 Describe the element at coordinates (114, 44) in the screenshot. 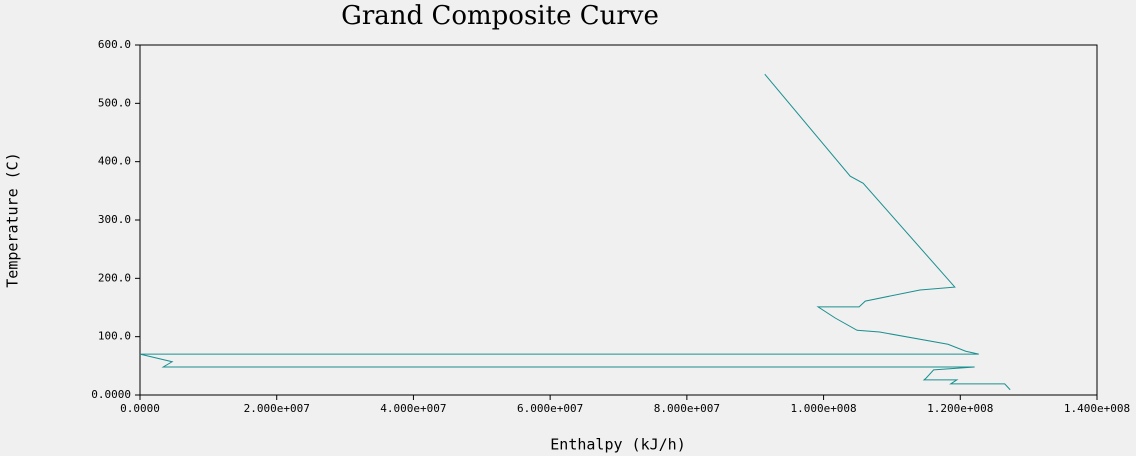

I see `y-tick-label: 600.0` at that location.